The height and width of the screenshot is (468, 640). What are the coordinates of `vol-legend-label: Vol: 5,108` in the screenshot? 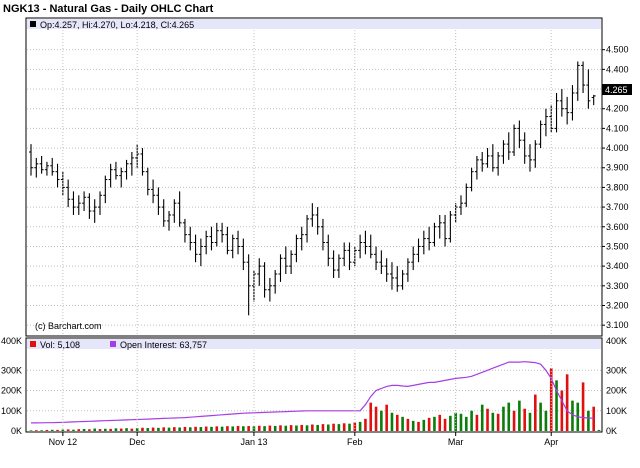 It's located at (60, 345).